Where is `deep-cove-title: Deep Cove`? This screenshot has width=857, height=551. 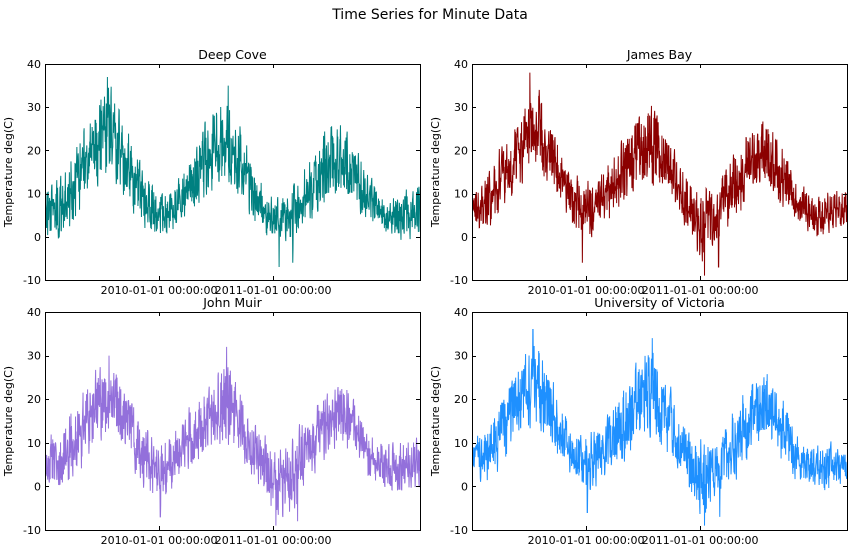 deep-cove-title: Deep Cove is located at coordinates (232, 54).